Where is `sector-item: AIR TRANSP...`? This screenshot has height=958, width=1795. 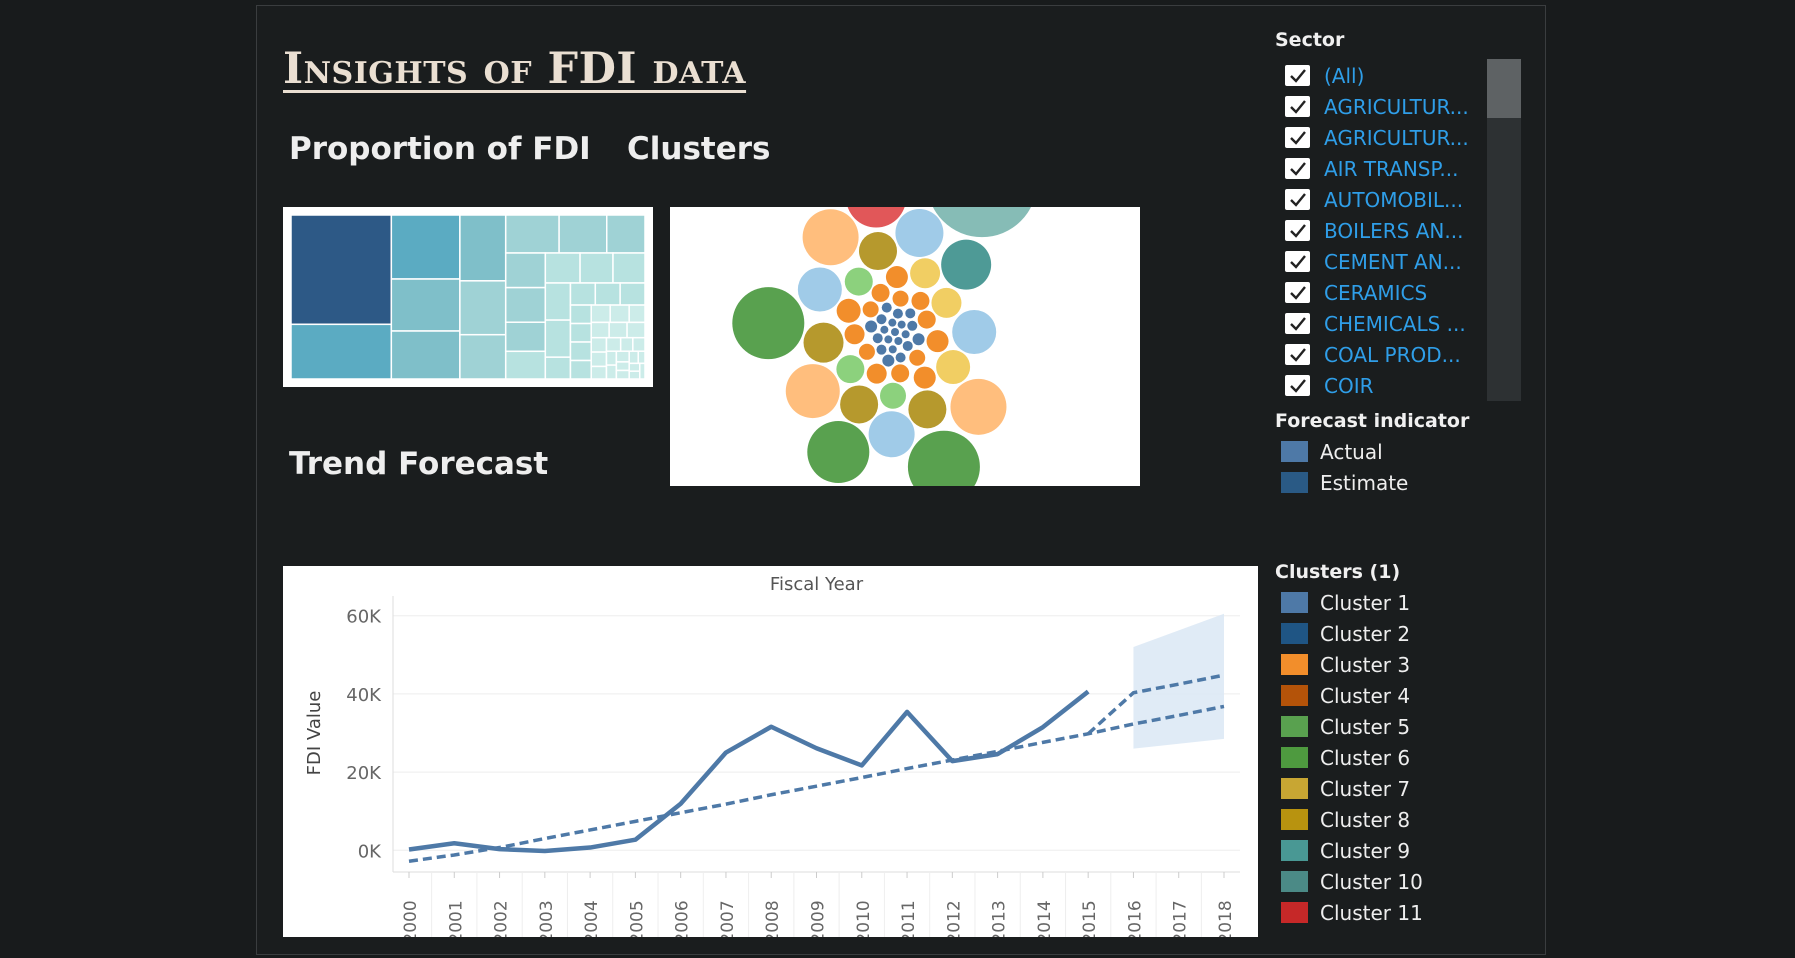
sector-item: AIR TRANSP... is located at coordinates (1385, 168).